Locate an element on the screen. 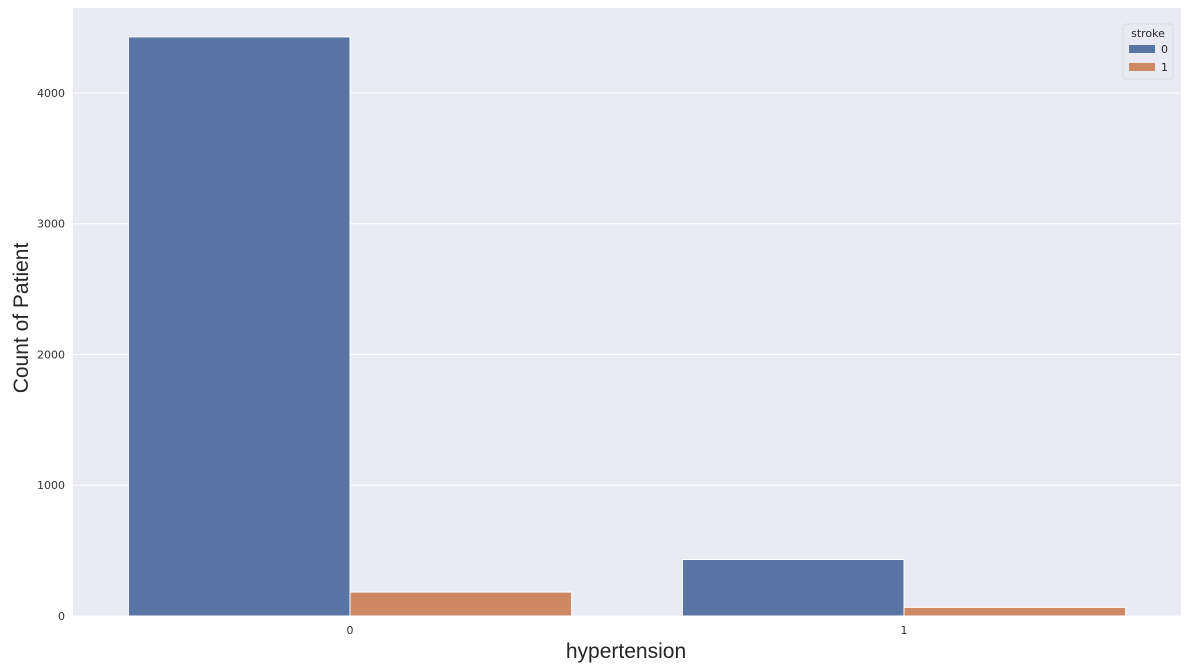 This screenshot has height=669, width=1191. legend-title: stroke is located at coordinates (1148, 33).